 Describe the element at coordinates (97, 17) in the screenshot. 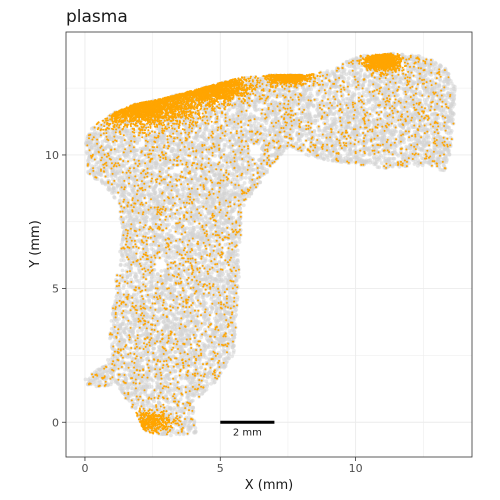

I see `chart-title: plasma` at that location.